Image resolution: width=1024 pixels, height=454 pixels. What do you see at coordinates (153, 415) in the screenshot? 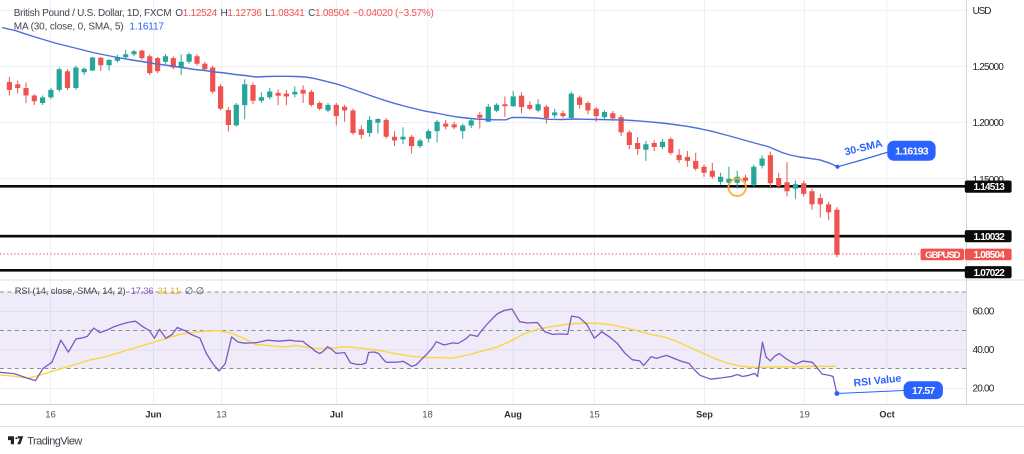
I see `svg-text: Jun` at bounding box center [153, 415].